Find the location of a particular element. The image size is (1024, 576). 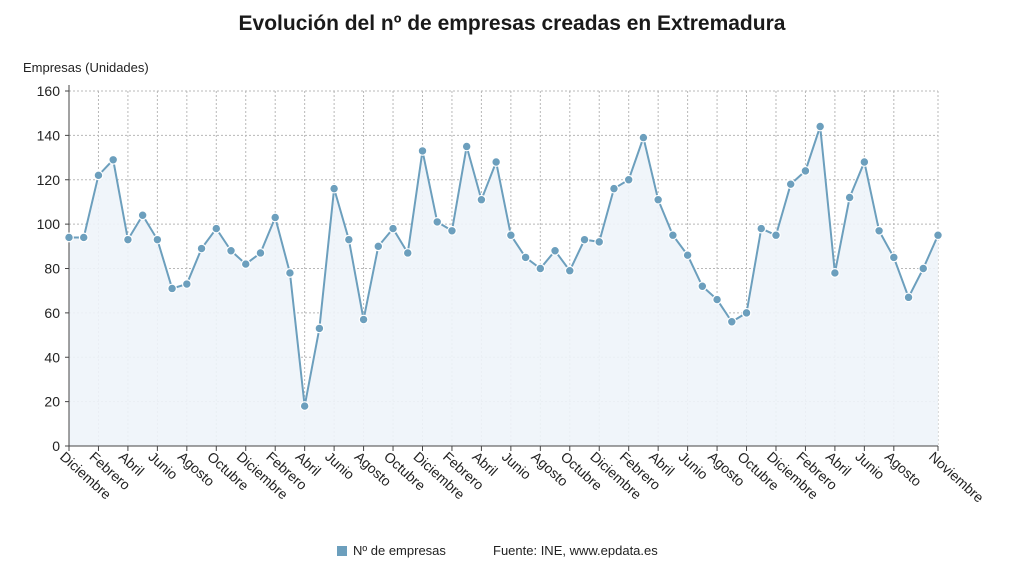

legend-label: Nº de empresas is located at coordinates (399, 550).